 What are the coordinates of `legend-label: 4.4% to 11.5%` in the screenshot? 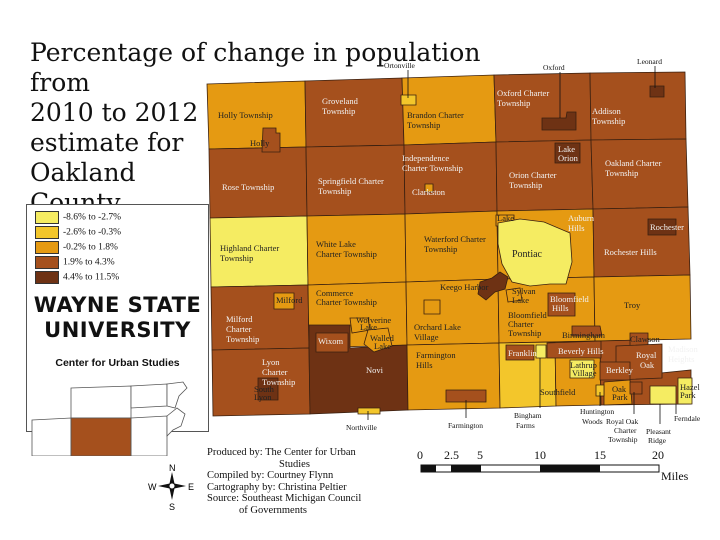 It's located at (91, 277).